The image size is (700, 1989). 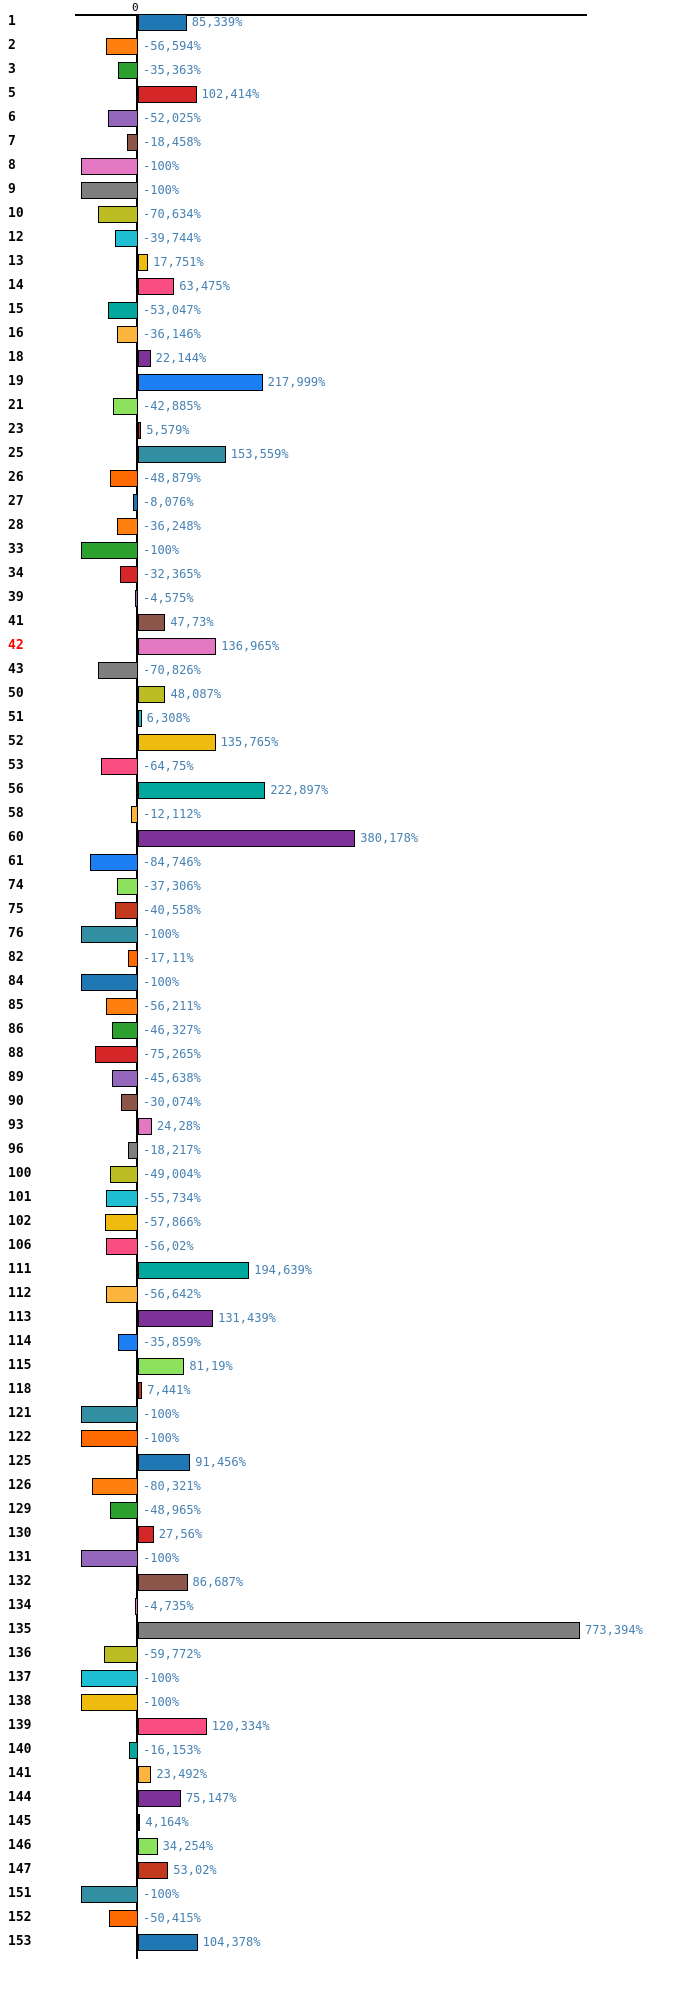 I want to click on row-label: 102, so click(x=20, y=1221).